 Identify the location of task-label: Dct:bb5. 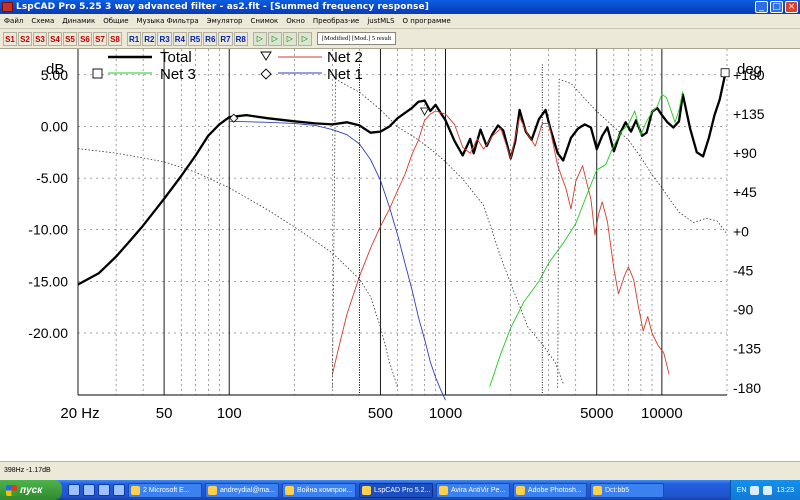
(617, 490).